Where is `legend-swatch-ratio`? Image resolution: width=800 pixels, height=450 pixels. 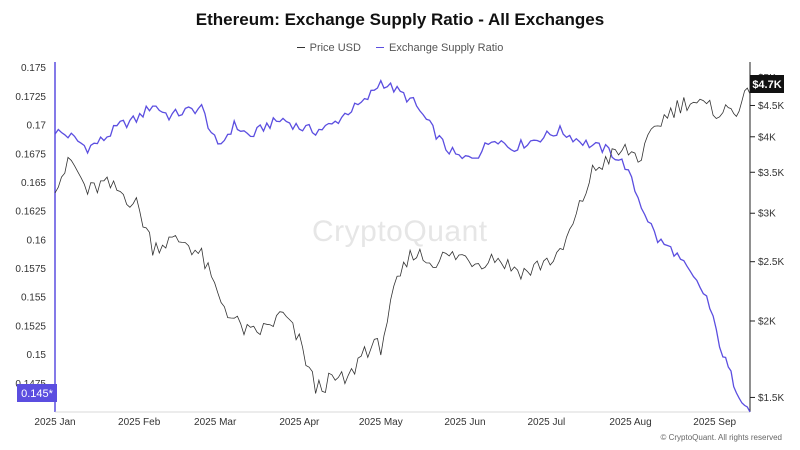
legend-swatch-ratio is located at coordinates (380, 47).